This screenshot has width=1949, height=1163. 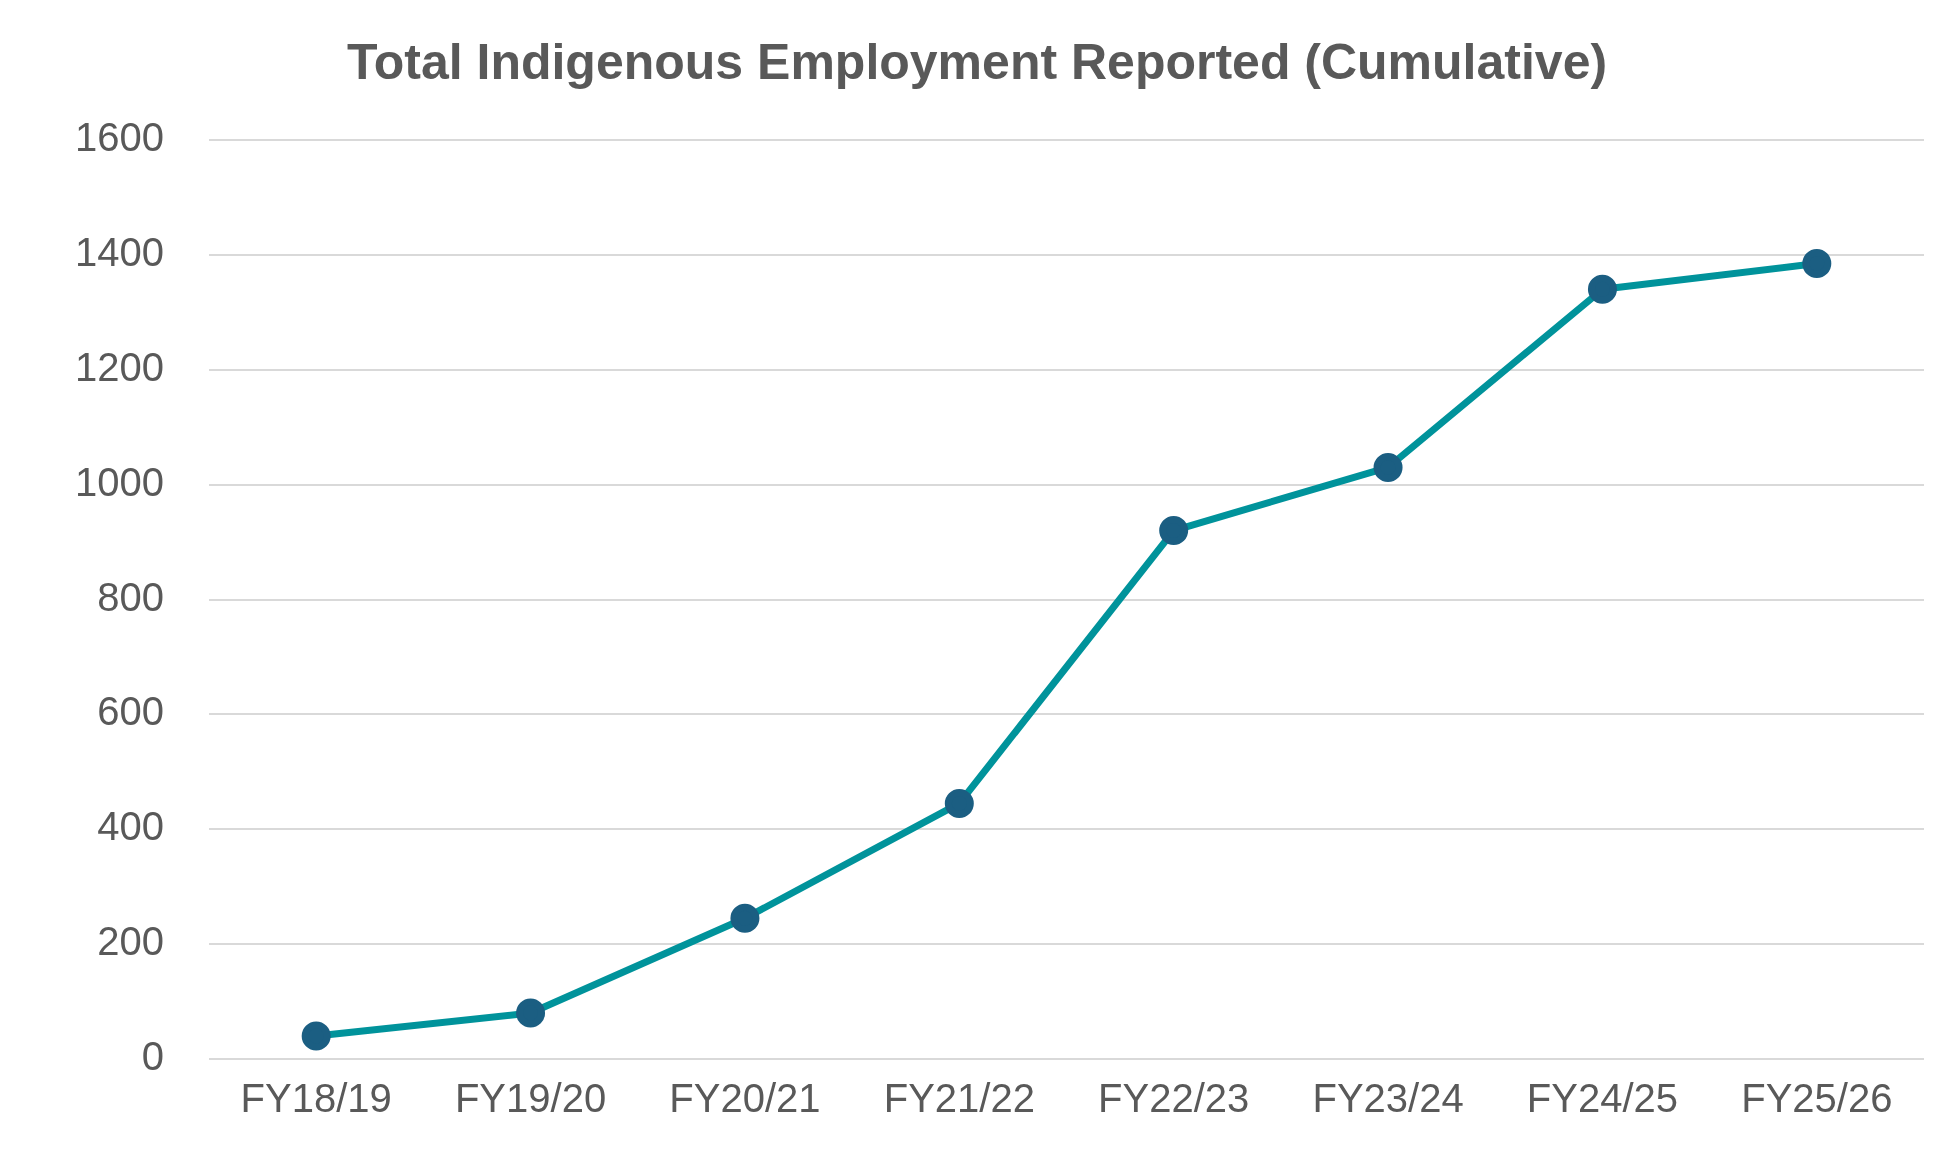 I want to click on y-tick-label: 1400, so click(x=119, y=251).